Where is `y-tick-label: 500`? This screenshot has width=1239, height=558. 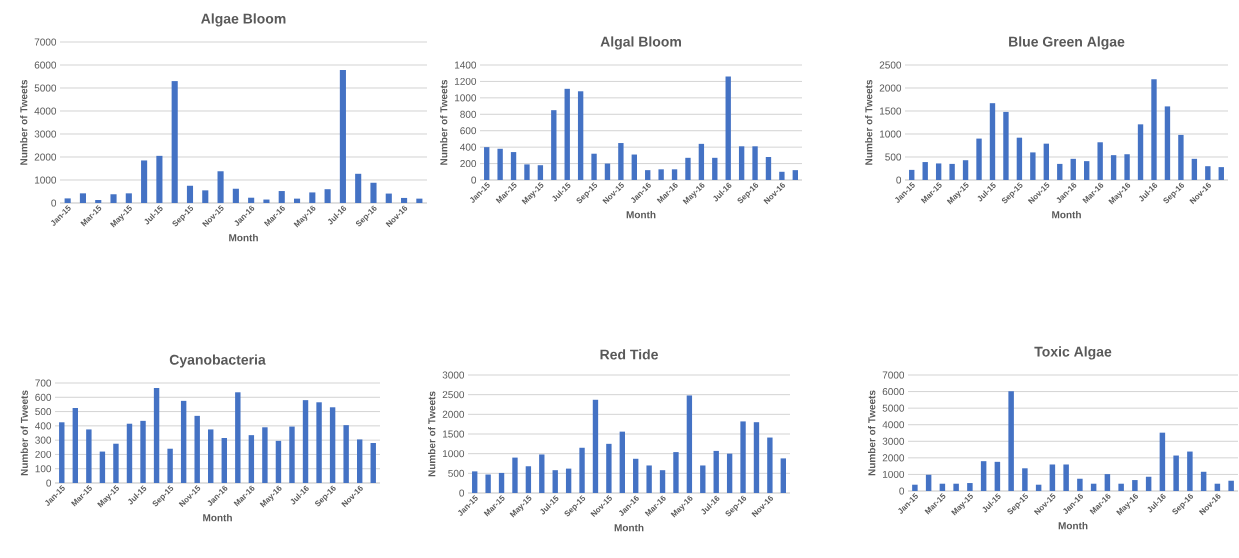
y-tick-label: 500 is located at coordinates (456, 473).